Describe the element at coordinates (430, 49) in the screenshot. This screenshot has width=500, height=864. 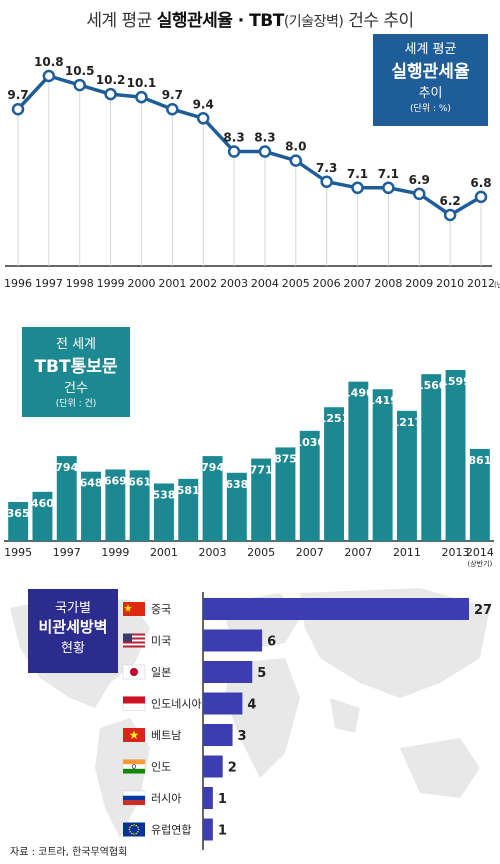
I see `tariff-callout-line1: 세계 평균` at that location.